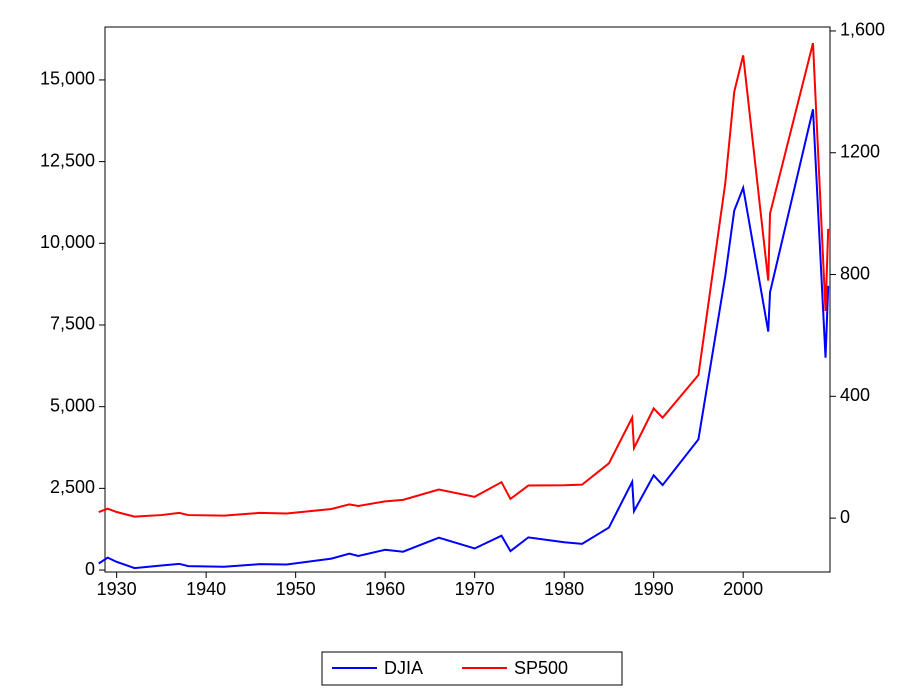 This screenshot has width=915, height=692. I want to click on y-tick-label: 15,000, so click(67, 79).